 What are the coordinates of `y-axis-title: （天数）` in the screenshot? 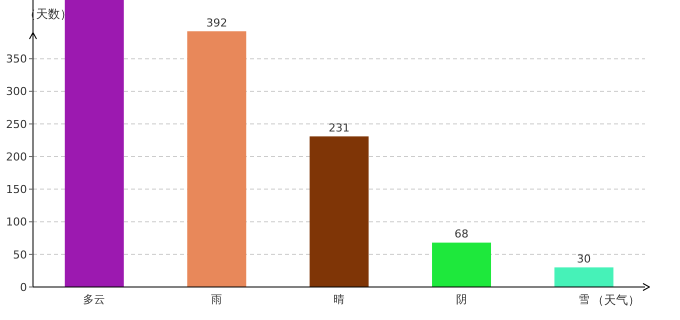 It's located at (48, 14).